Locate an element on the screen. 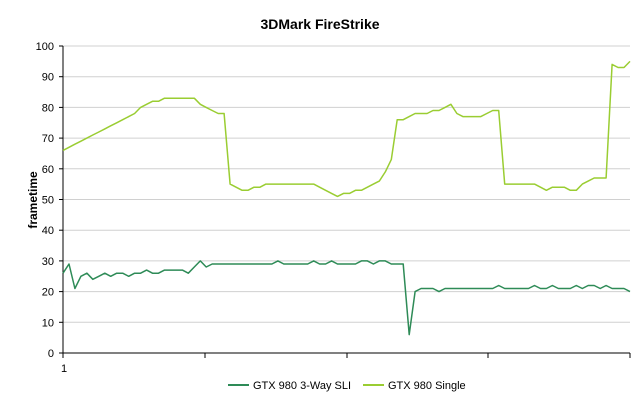  legend-label-sli: GTX 980 3-Way SLI is located at coordinates (302, 386).